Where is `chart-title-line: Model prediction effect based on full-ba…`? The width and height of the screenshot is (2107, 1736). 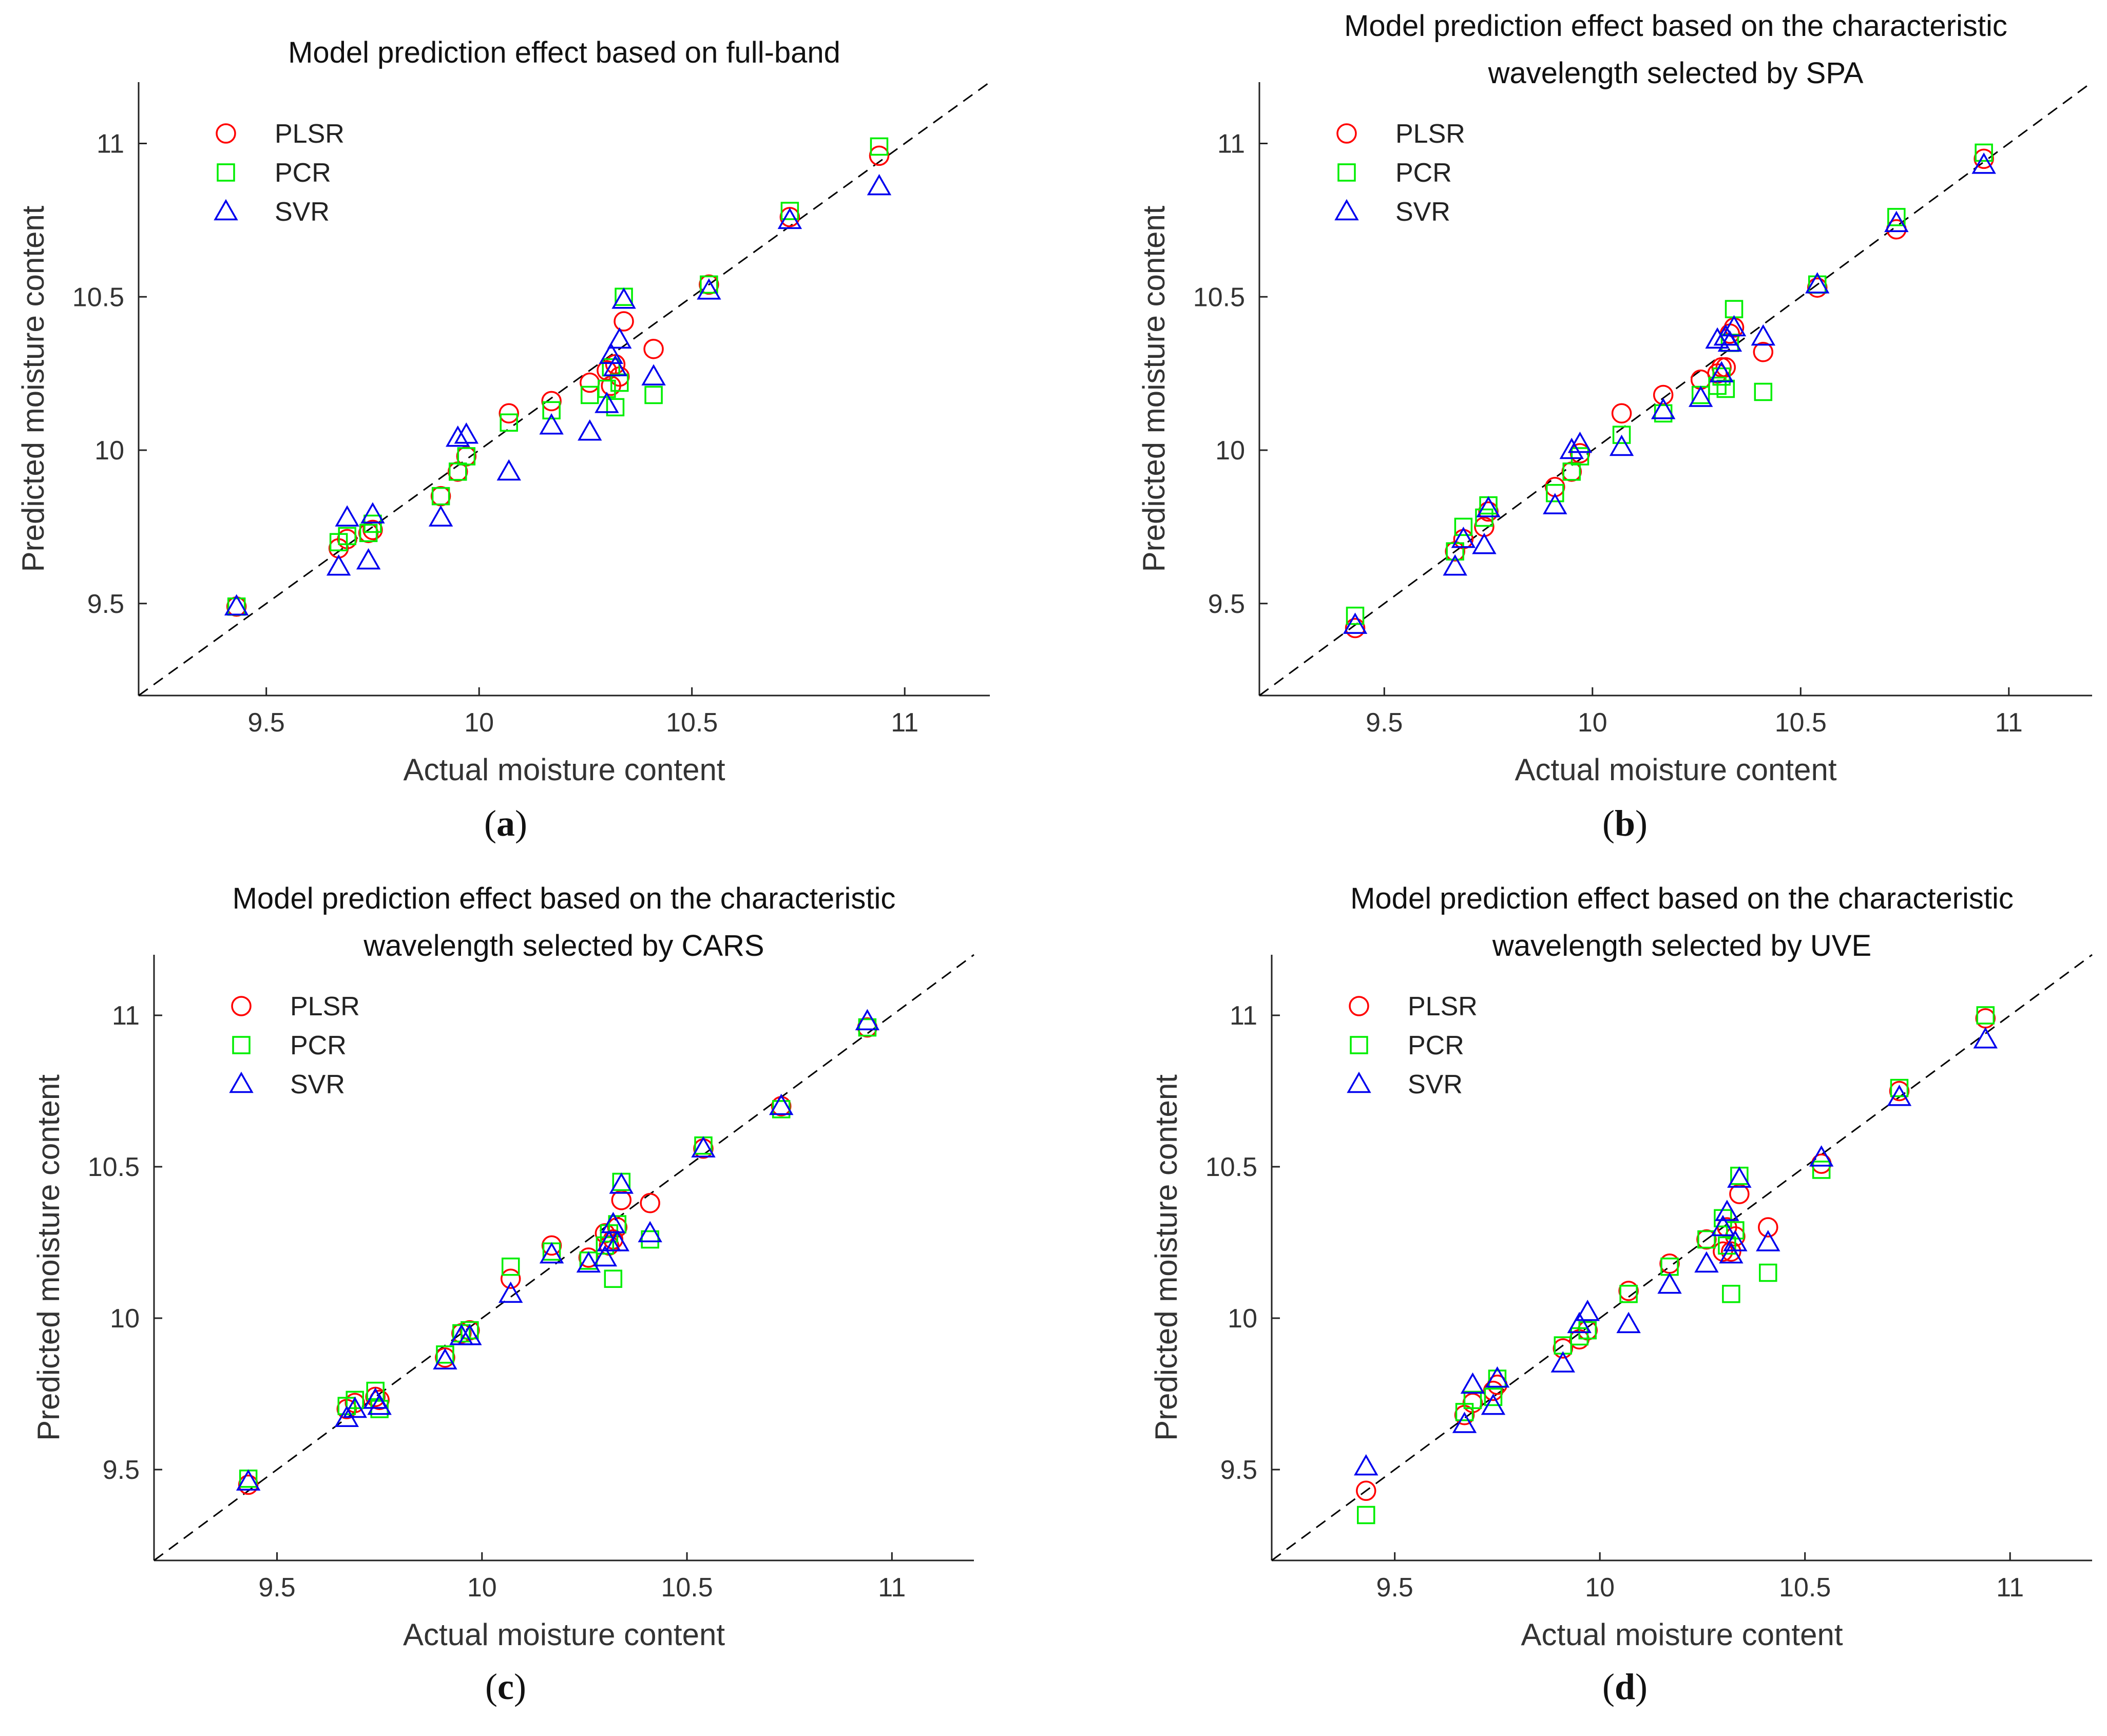
chart-title-line: Model prediction effect based on full-ba… is located at coordinates (564, 52).